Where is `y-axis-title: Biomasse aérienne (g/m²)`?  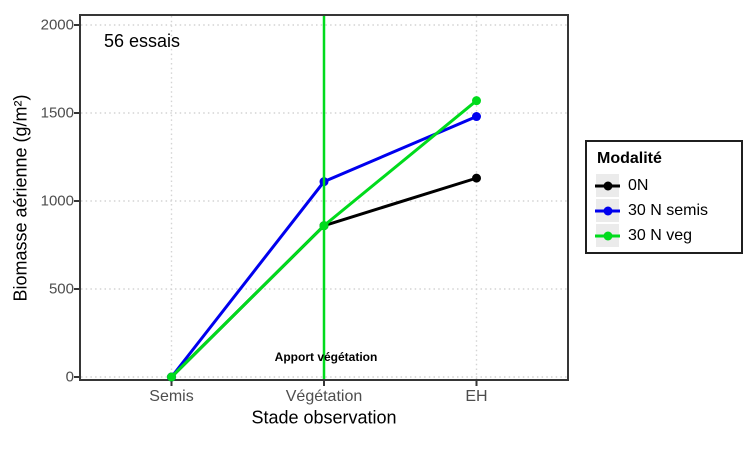 y-axis-title: Biomasse aérienne (g/m²) is located at coordinates (20, 198).